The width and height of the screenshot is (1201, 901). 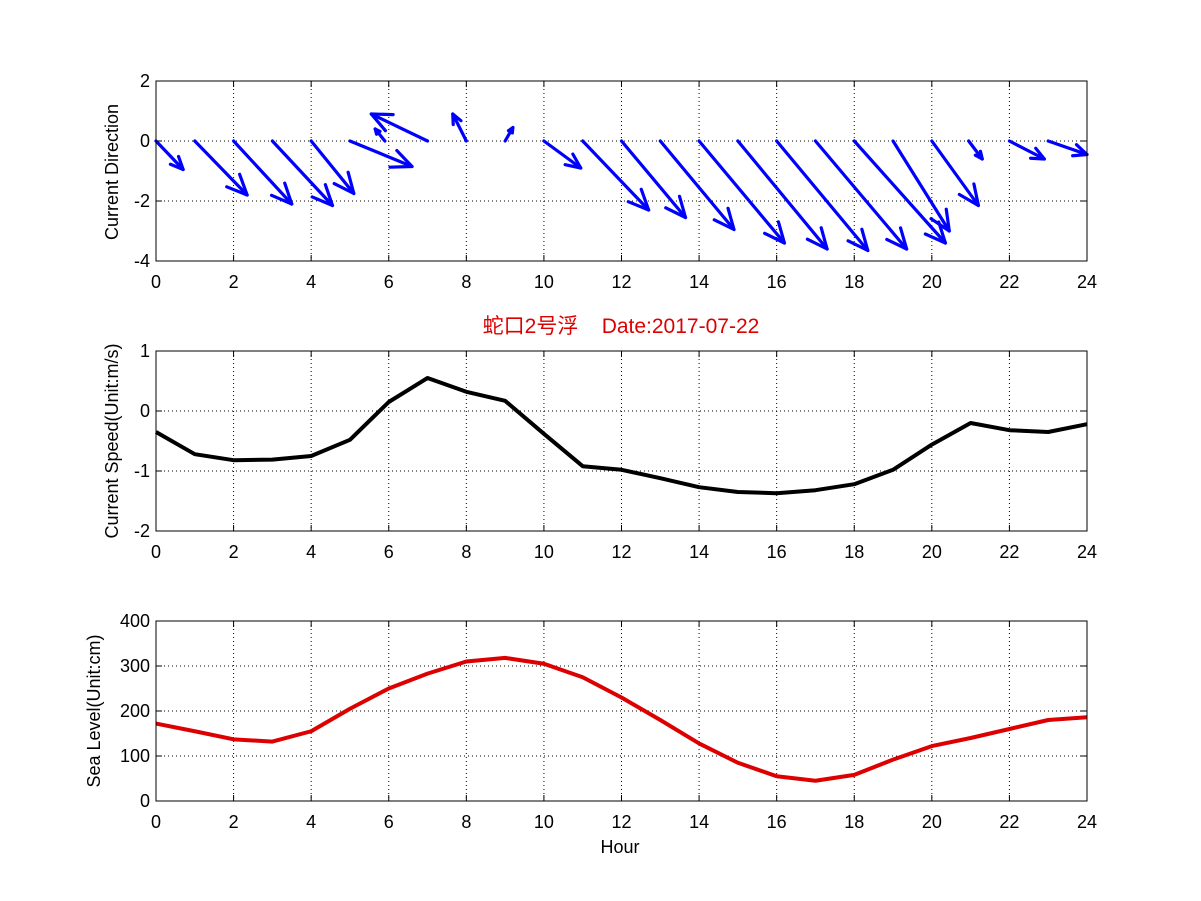 What do you see at coordinates (621, 436) in the screenshot?
I see `speed-series-line` at bounding box center [621, 436].